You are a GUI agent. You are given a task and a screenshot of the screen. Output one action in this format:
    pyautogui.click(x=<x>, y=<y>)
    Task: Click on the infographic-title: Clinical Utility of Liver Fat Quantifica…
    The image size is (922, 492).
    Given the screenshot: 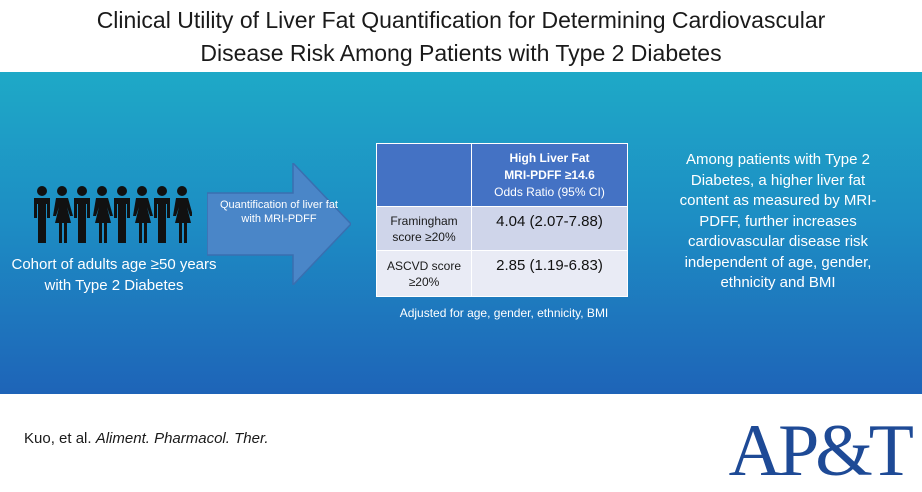 What is the action you would take?
    pyautogui.click(x=461, y=37)
    